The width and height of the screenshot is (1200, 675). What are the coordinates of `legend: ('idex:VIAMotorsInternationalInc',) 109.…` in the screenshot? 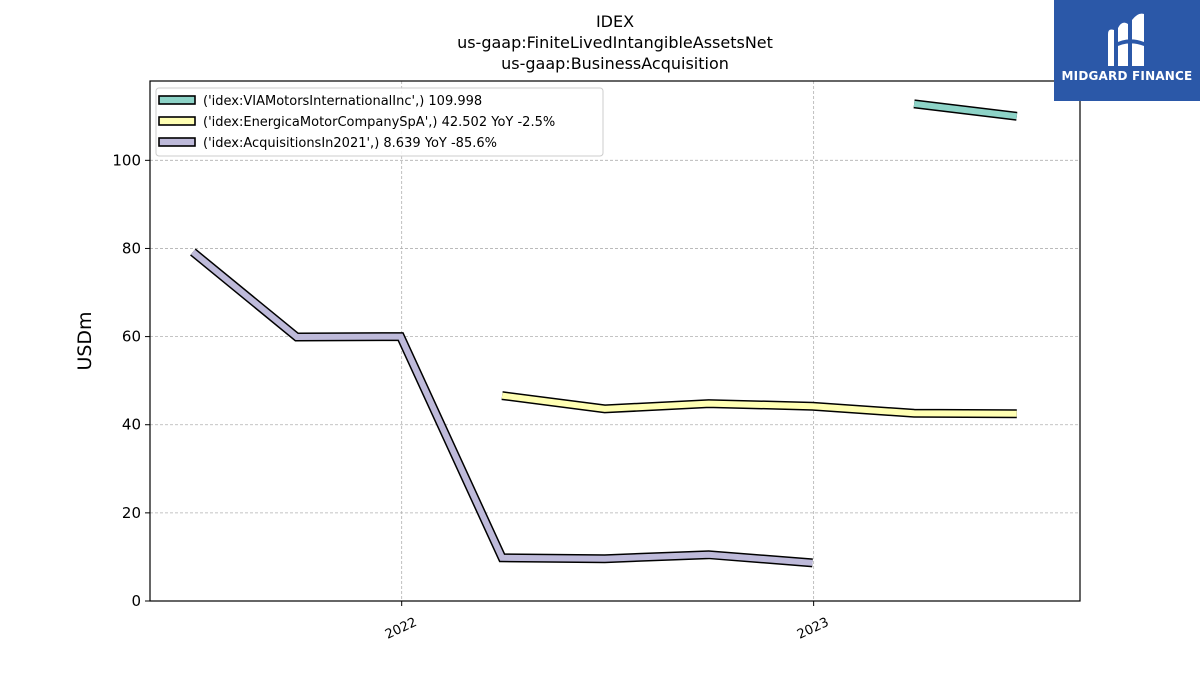 It's located at (379, 122).